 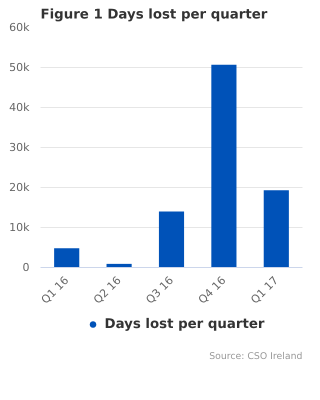 What do you see at coordinates (19, 67) in the screenshot?
I see `y-tick-label: 50k` at bounding box center [19, 67].